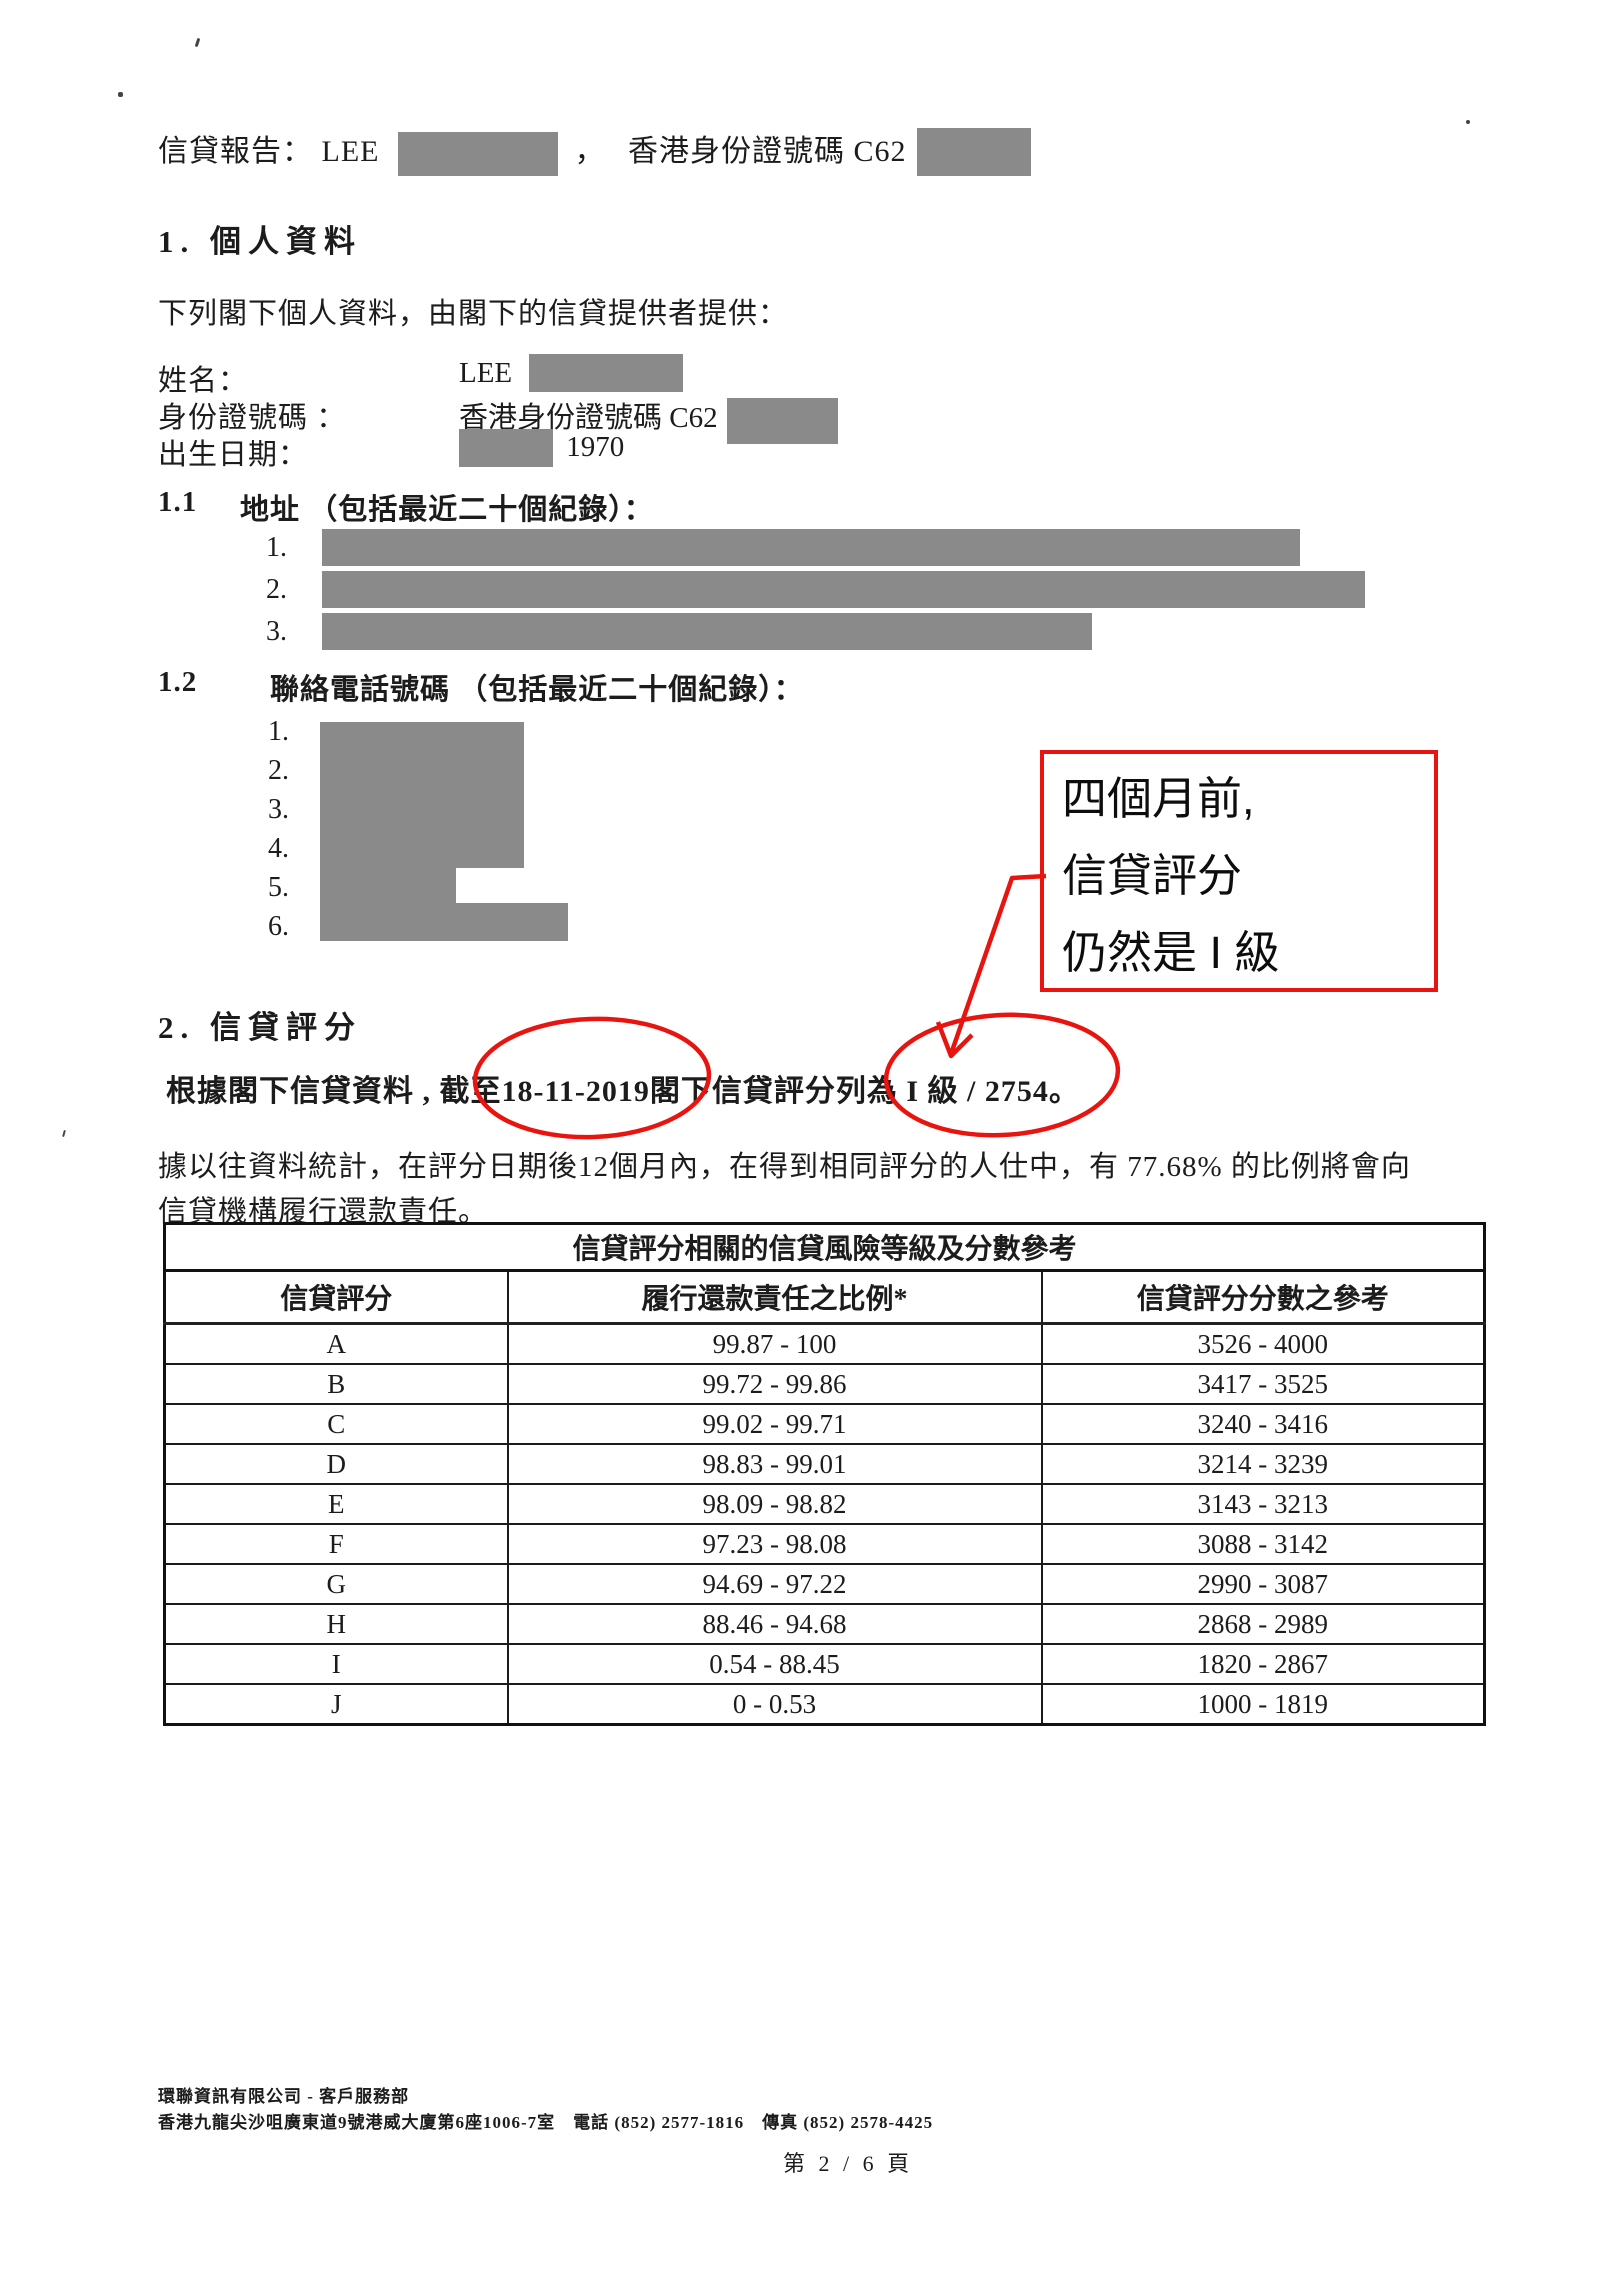  What do you see at coordinates (506, 448) in the screenshot?
I see `dob-value-redaction` at bounding box center [506, 448].